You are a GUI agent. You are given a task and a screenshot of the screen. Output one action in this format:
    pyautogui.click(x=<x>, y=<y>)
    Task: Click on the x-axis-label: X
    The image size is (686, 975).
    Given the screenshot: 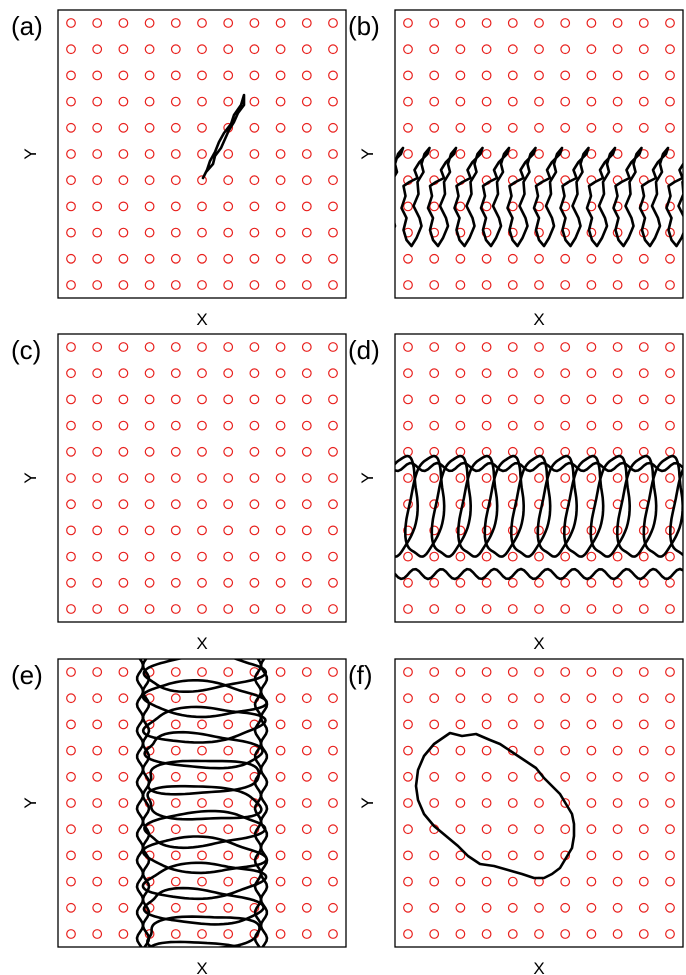 What is the action you would take?
    pyautogui.click(x=538, y=967)
    